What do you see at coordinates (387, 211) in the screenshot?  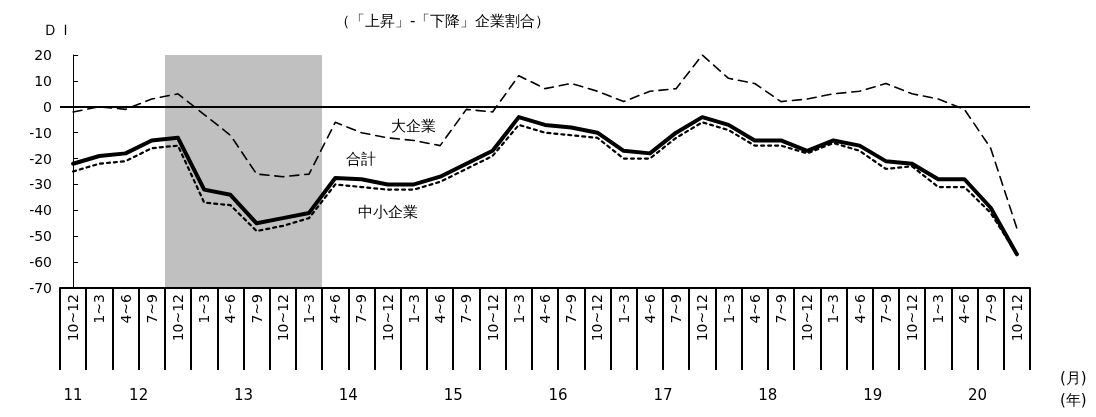 I see `series-label: 中小企業` at bounding box center [387, 211].